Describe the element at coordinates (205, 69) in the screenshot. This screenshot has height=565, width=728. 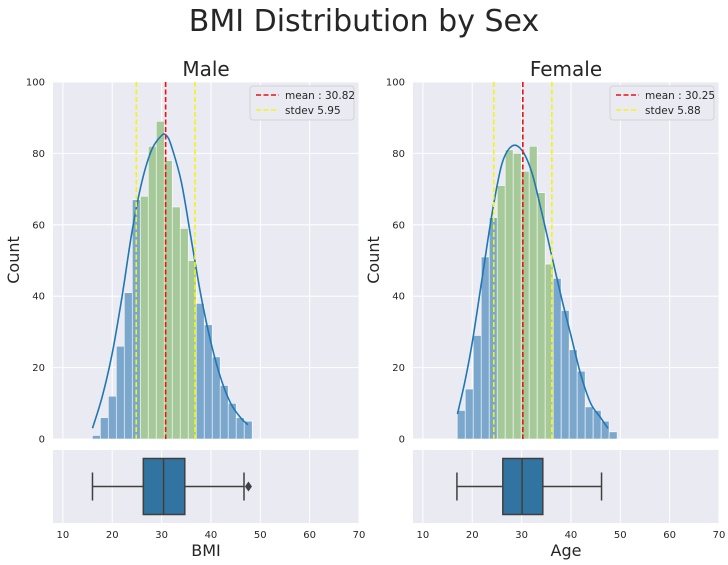
I see `panel-title-male: Male` at that location.